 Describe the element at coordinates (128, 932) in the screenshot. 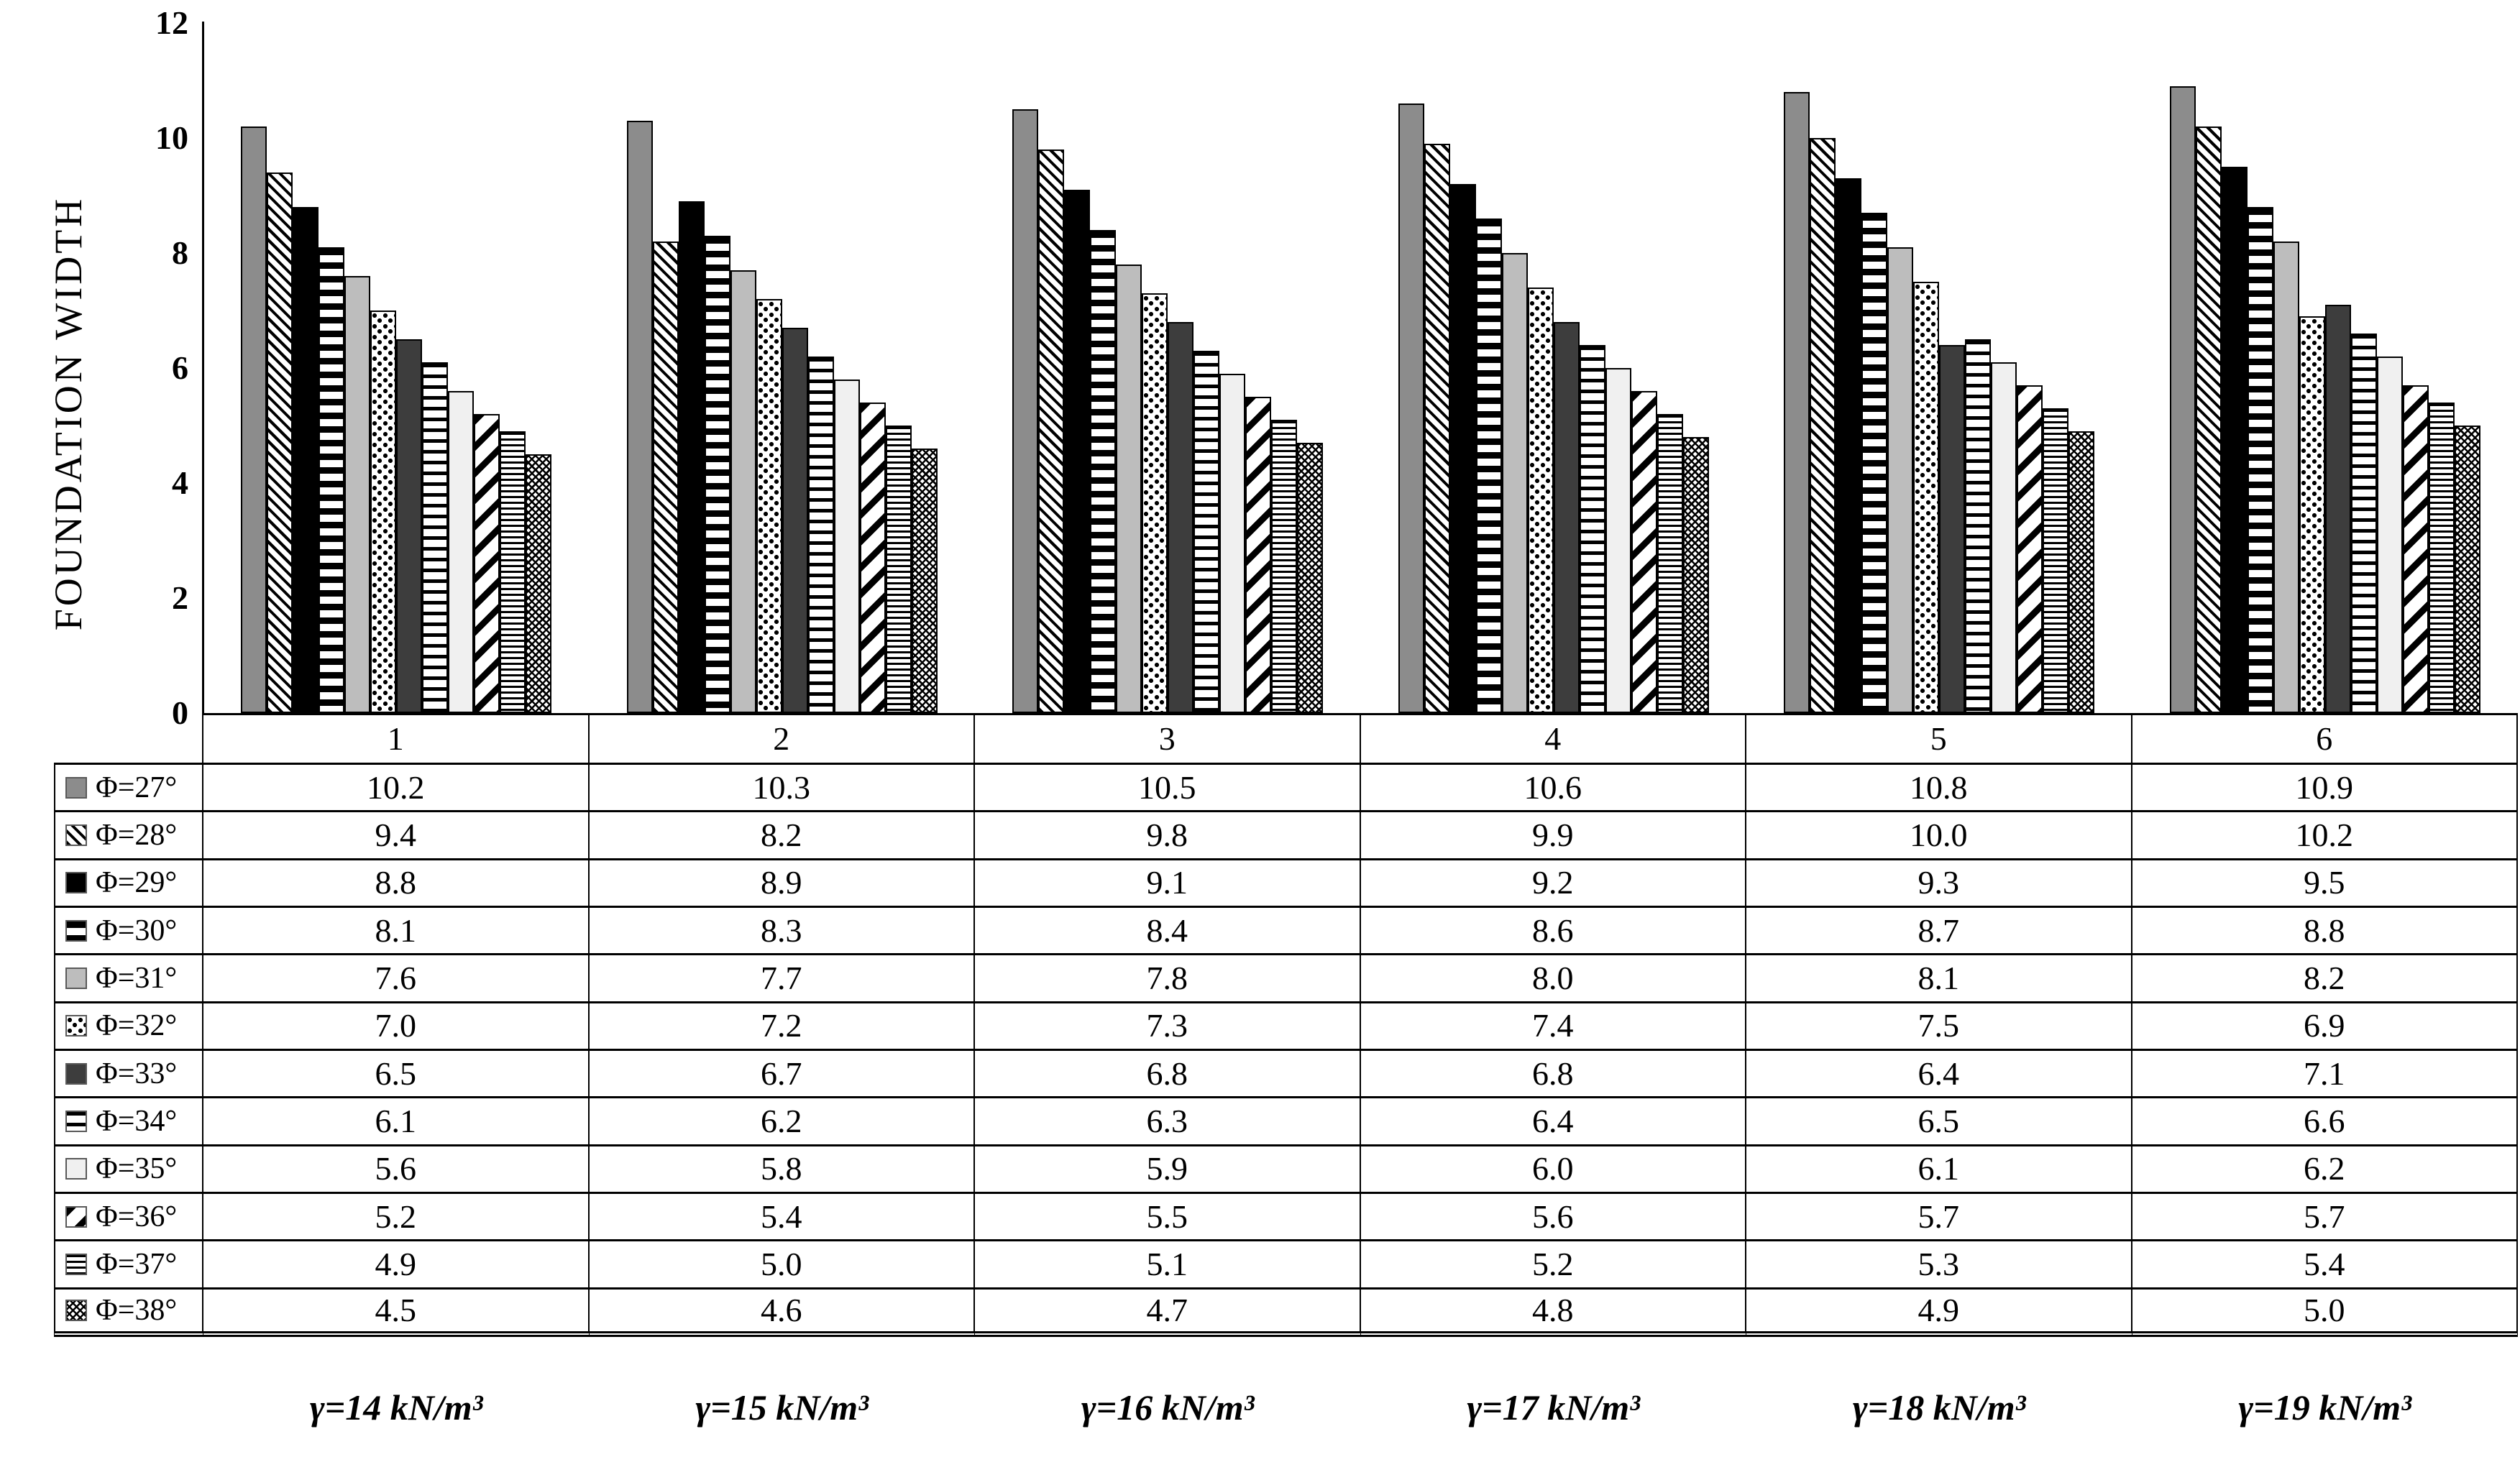

I see `legend-cell: Φ=30°` at that location.